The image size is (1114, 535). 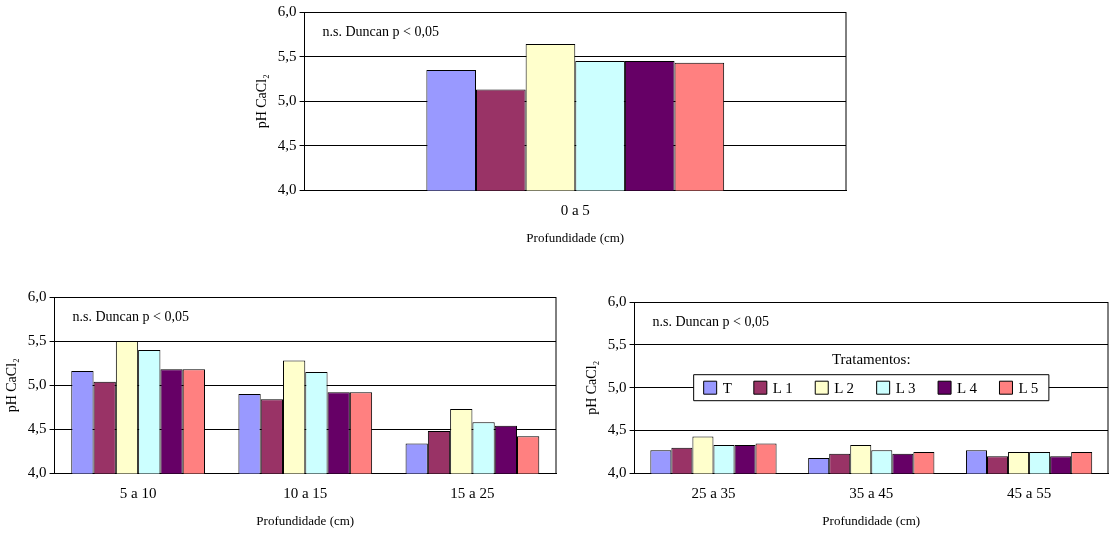 What do you see at coordinates (782, 387) in the screenshot?
I see `legend-label: L 1` at bounding box center [782, 387].